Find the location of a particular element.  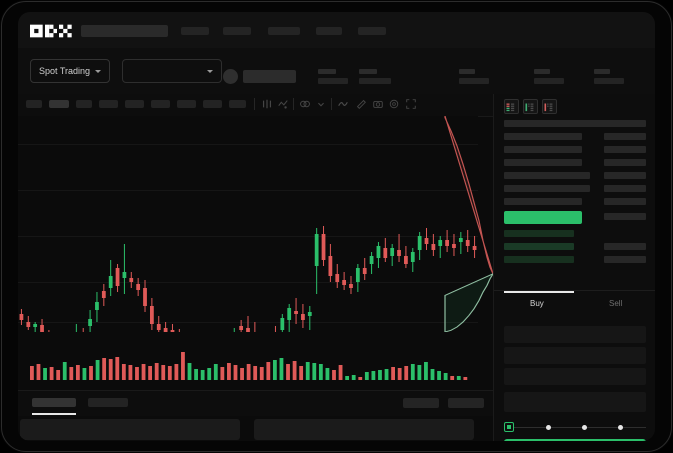

depth-chart-svg is located at coordinates (468, 224).